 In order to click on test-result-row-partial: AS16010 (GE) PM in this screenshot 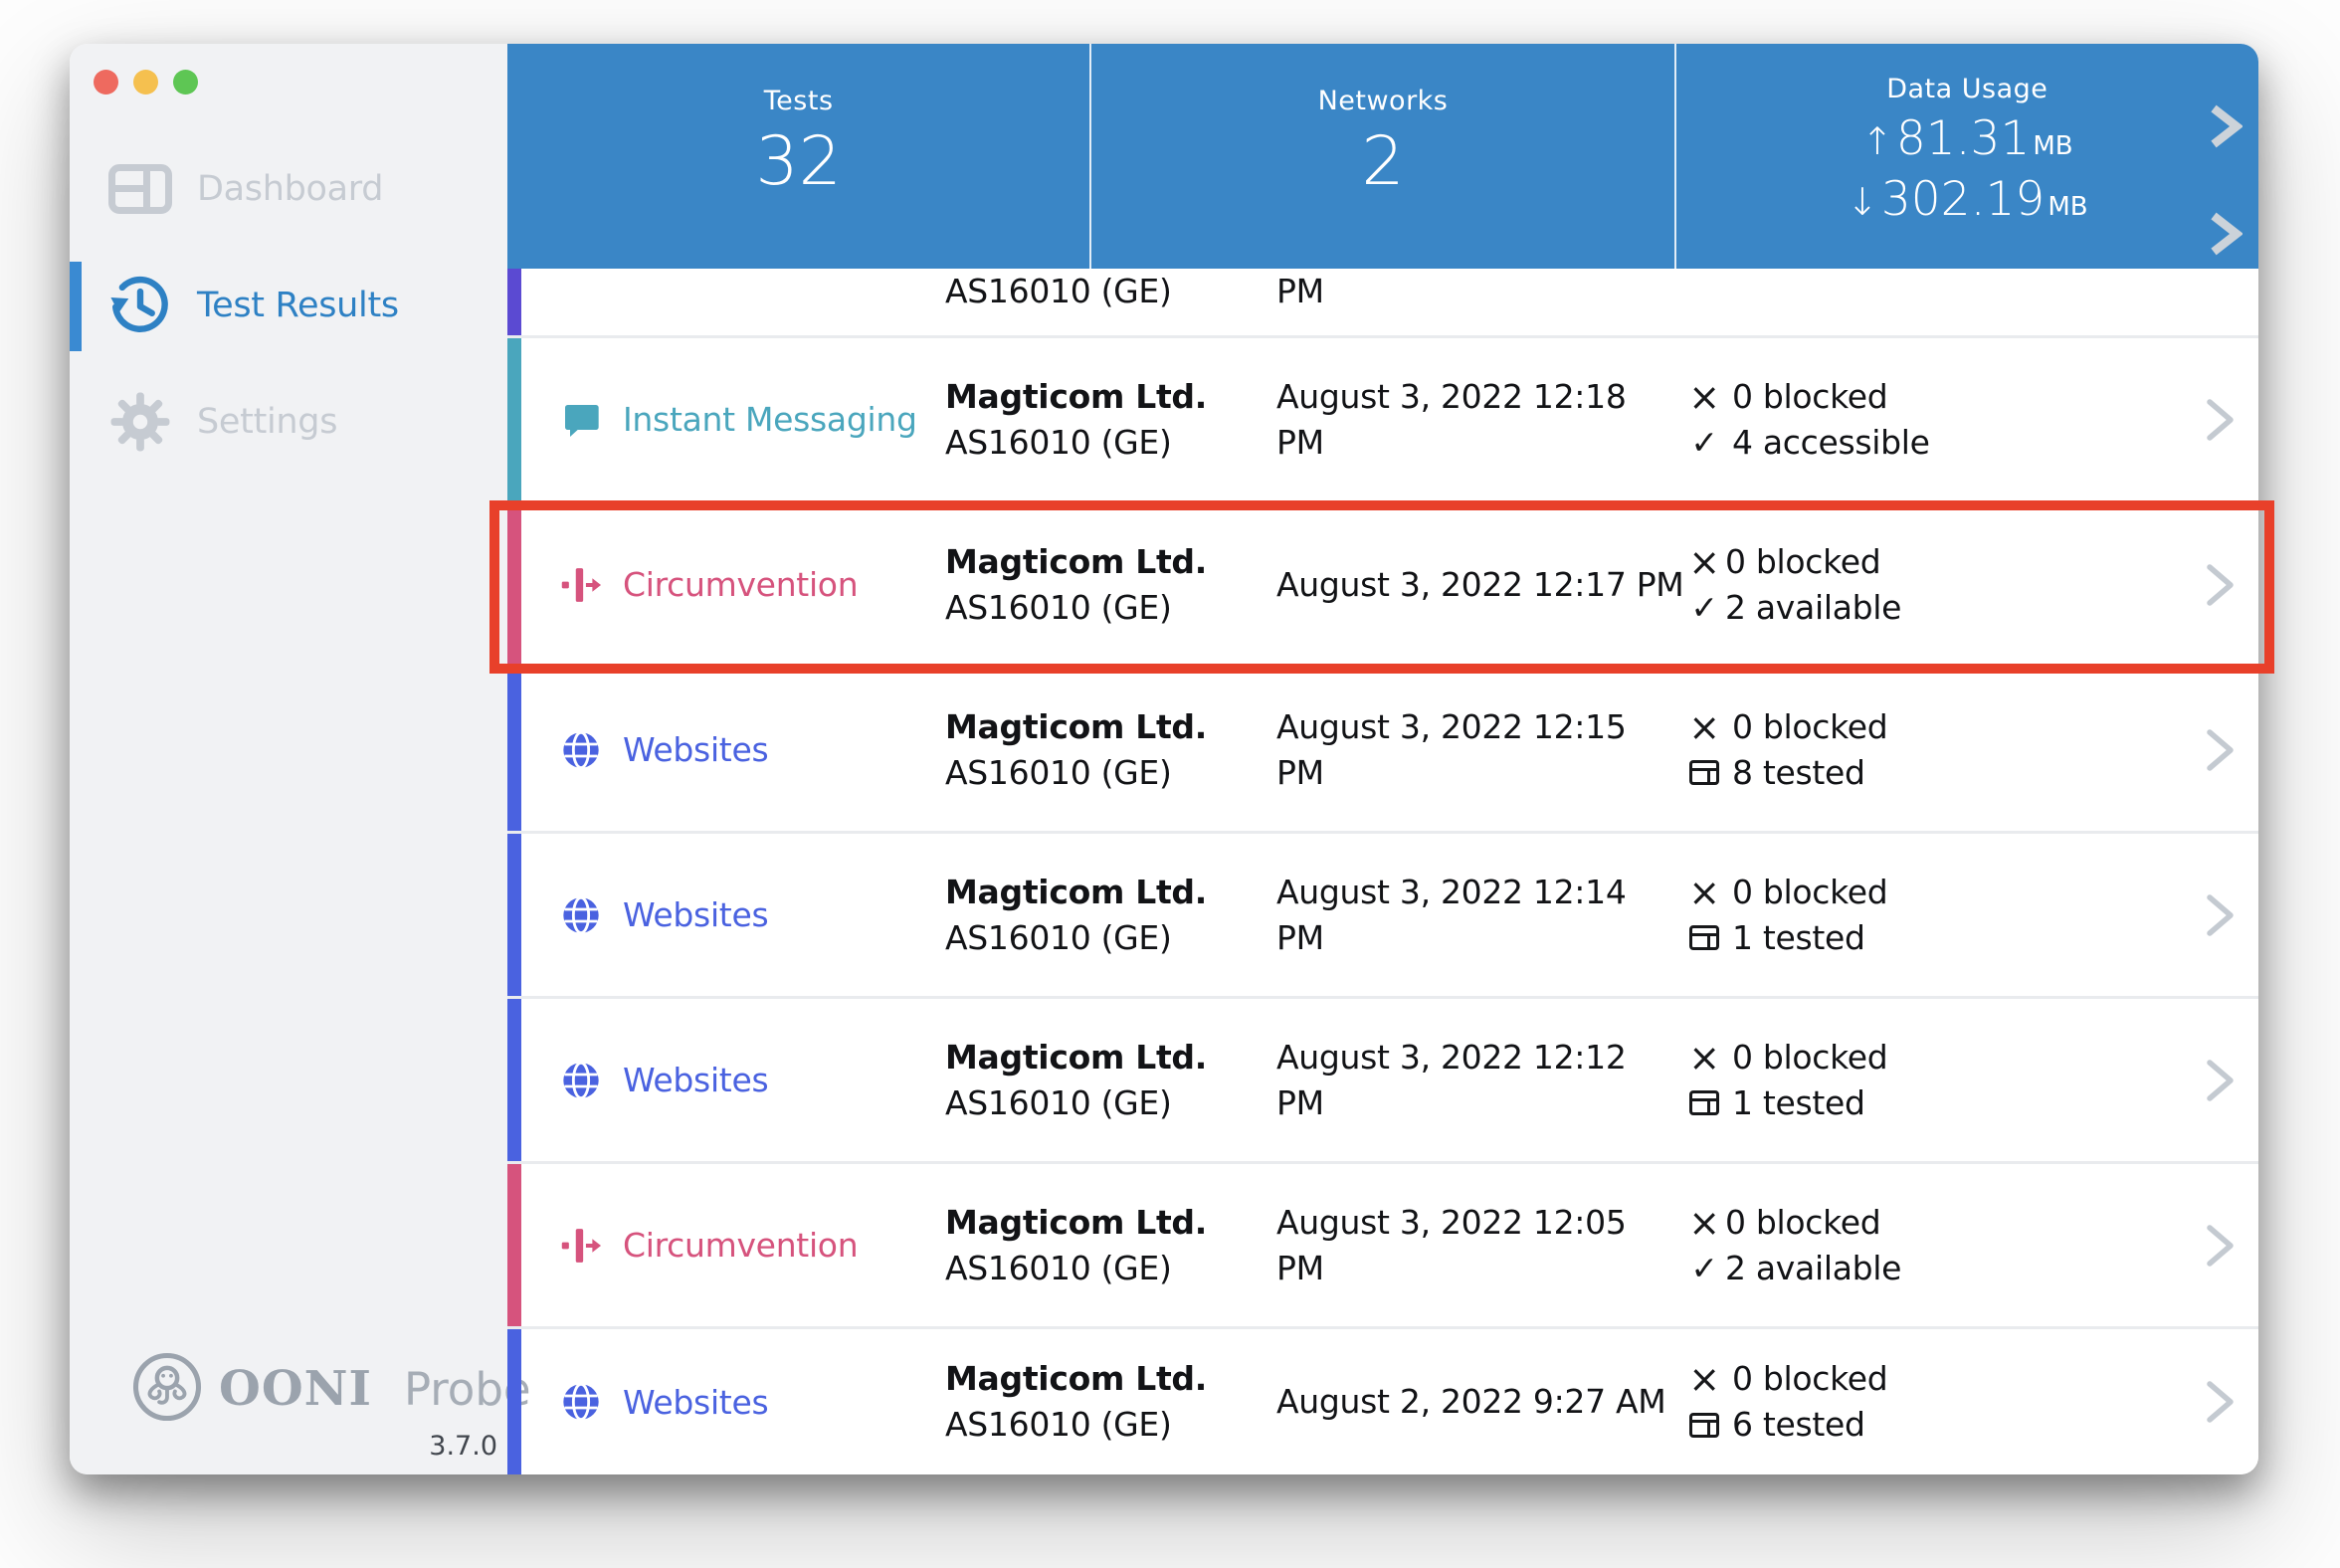, I will do `click(1383, 302)`.